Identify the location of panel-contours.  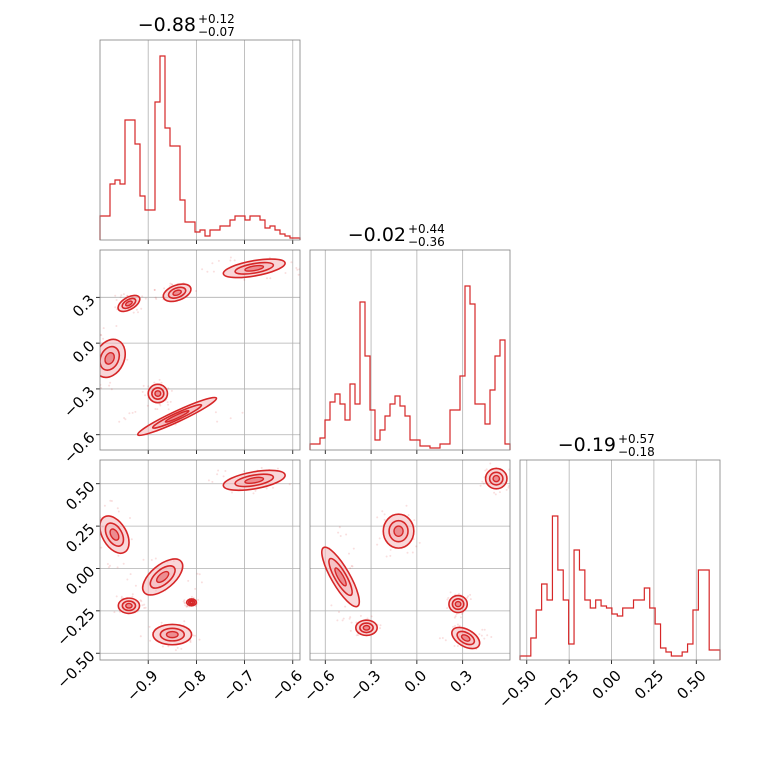
(417, 556).